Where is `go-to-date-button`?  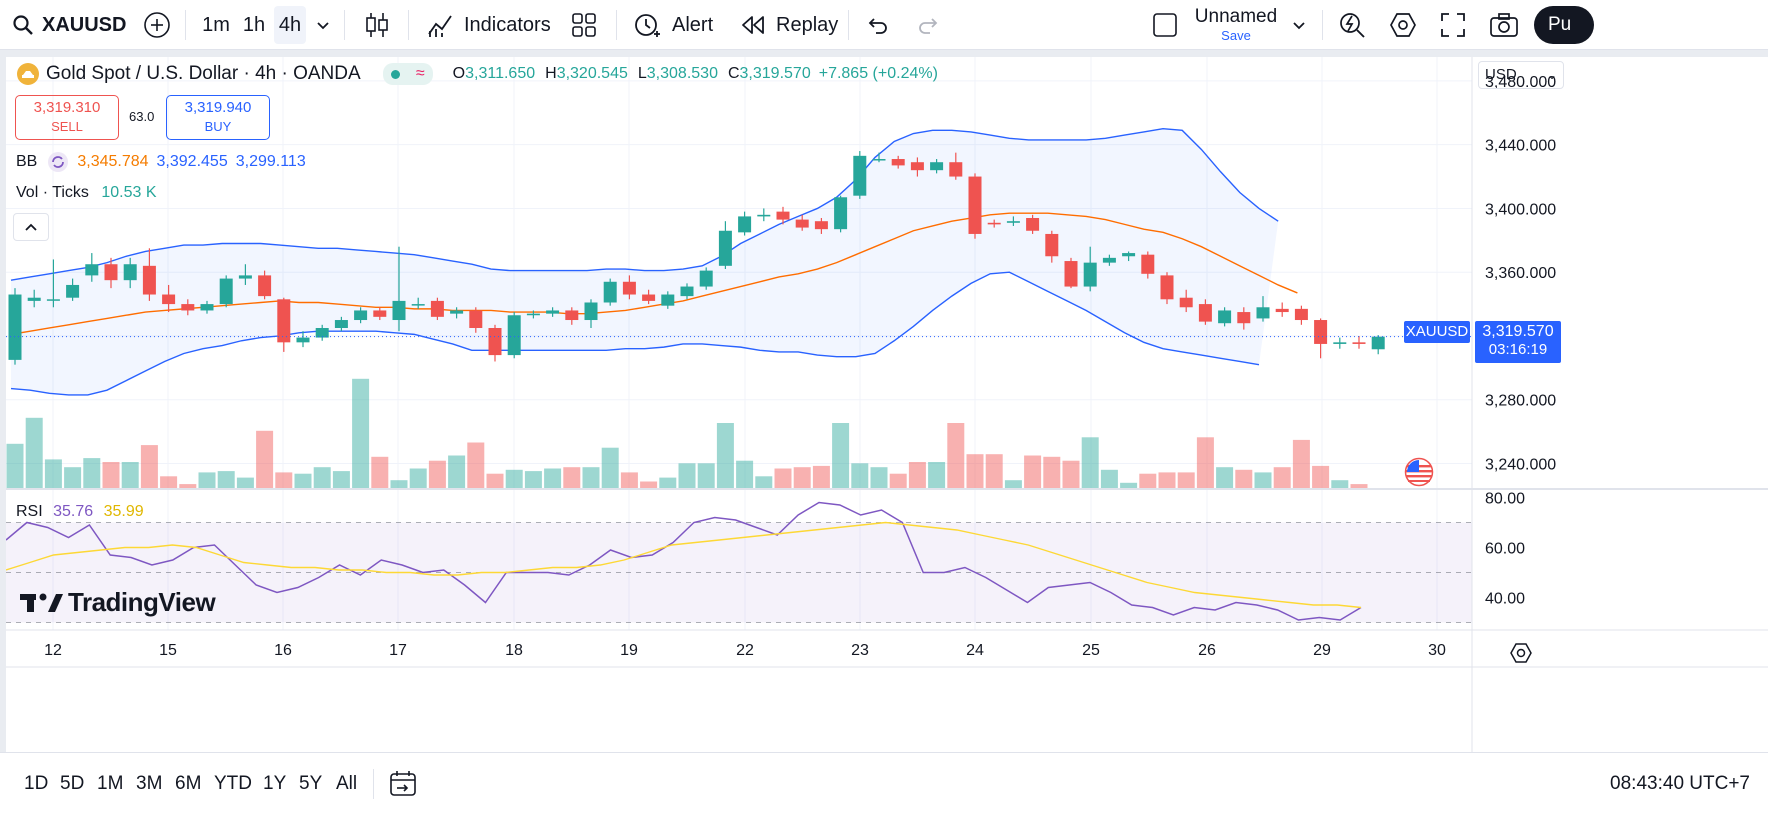 go-to-date-button is located at coordinates (403, 786).